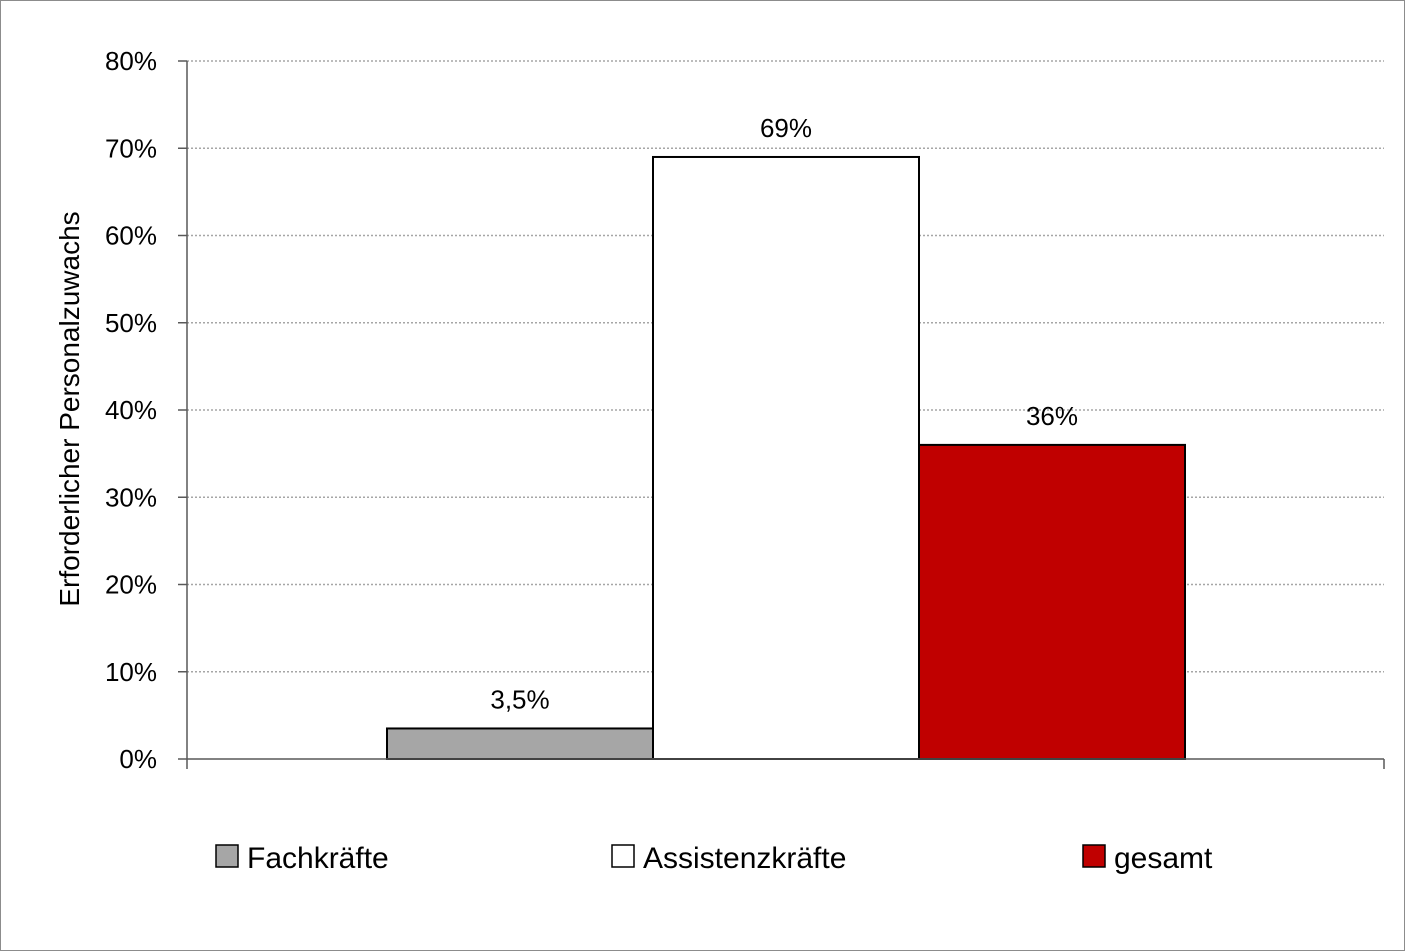  I want to click on legend-label: Fachkräfte, so click(318, 858).